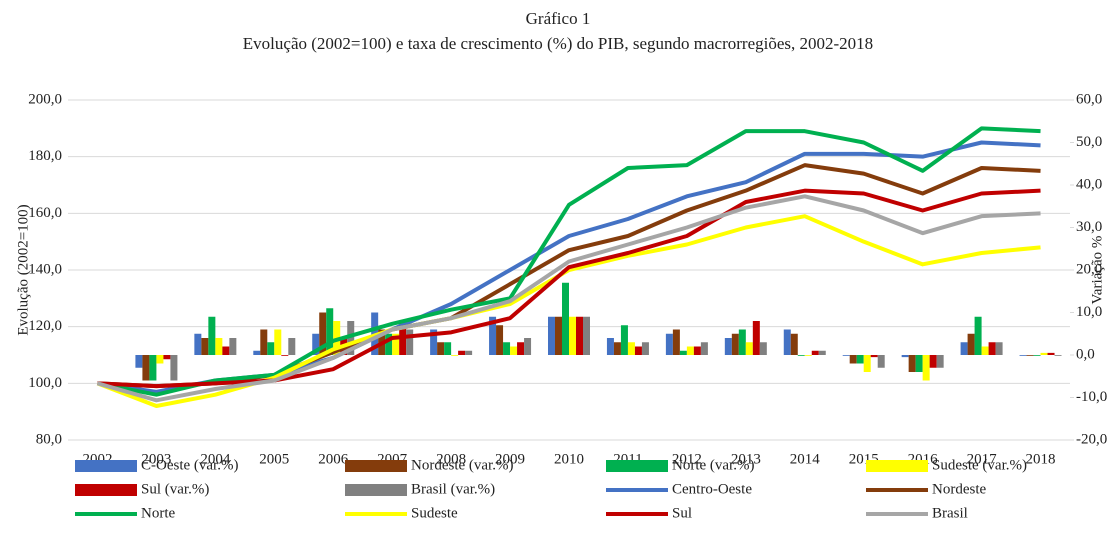 This screenshot has height=553, width=1116. What do you see at coordinates (1041, 459) in the screenshot?
I see `x-tick-label: 2018` at bounding box center [1041, 459].